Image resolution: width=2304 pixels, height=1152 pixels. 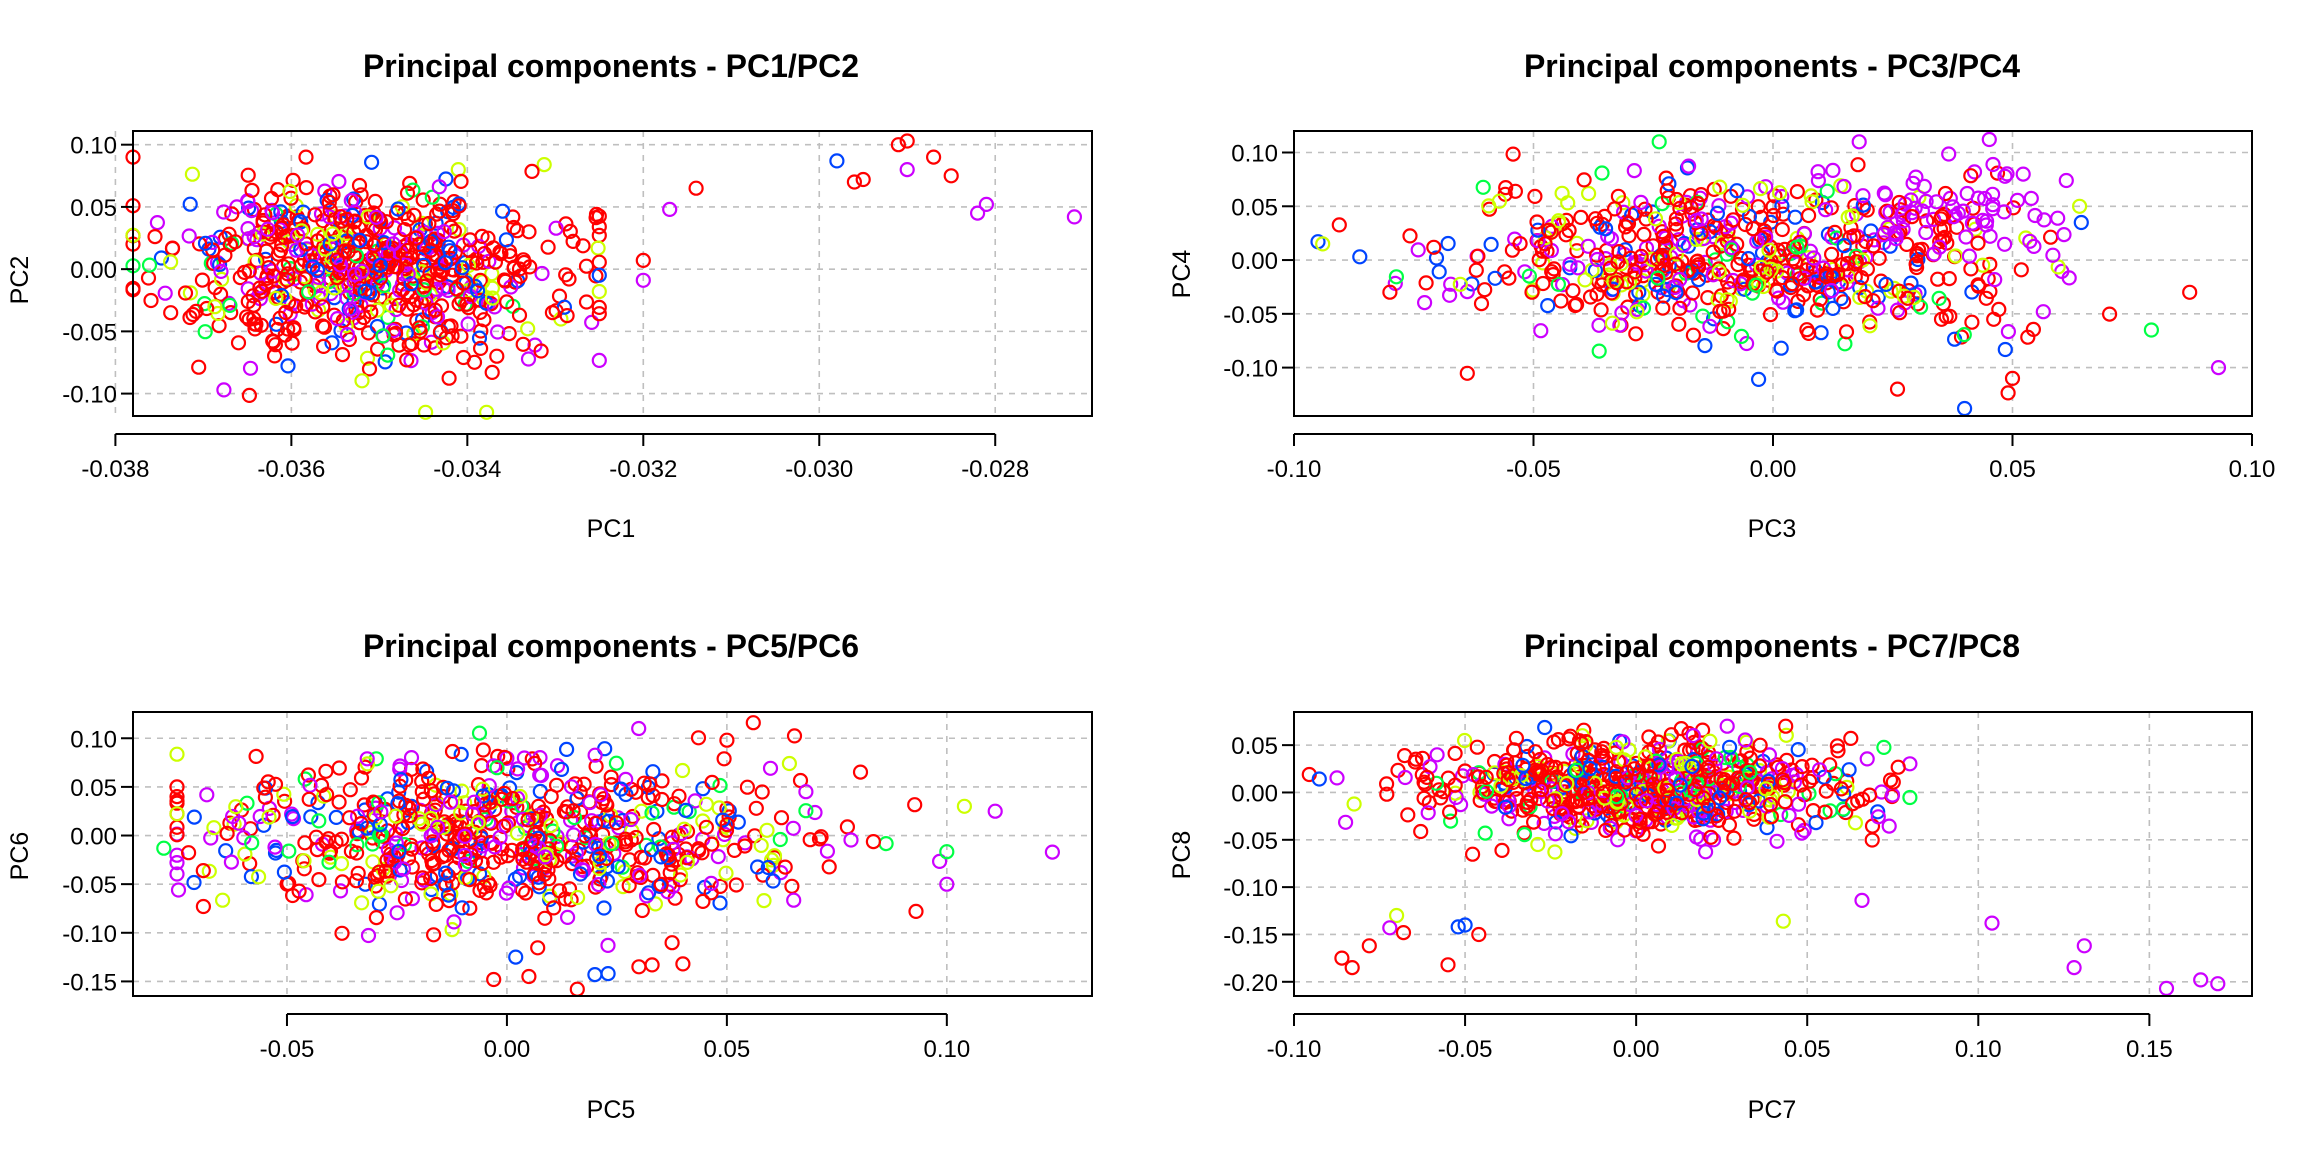 What do you see at coordinates (1250, 983) in the screenshot?
I see `y-tick-label: -0.20` at bounding box center [1250, 983].